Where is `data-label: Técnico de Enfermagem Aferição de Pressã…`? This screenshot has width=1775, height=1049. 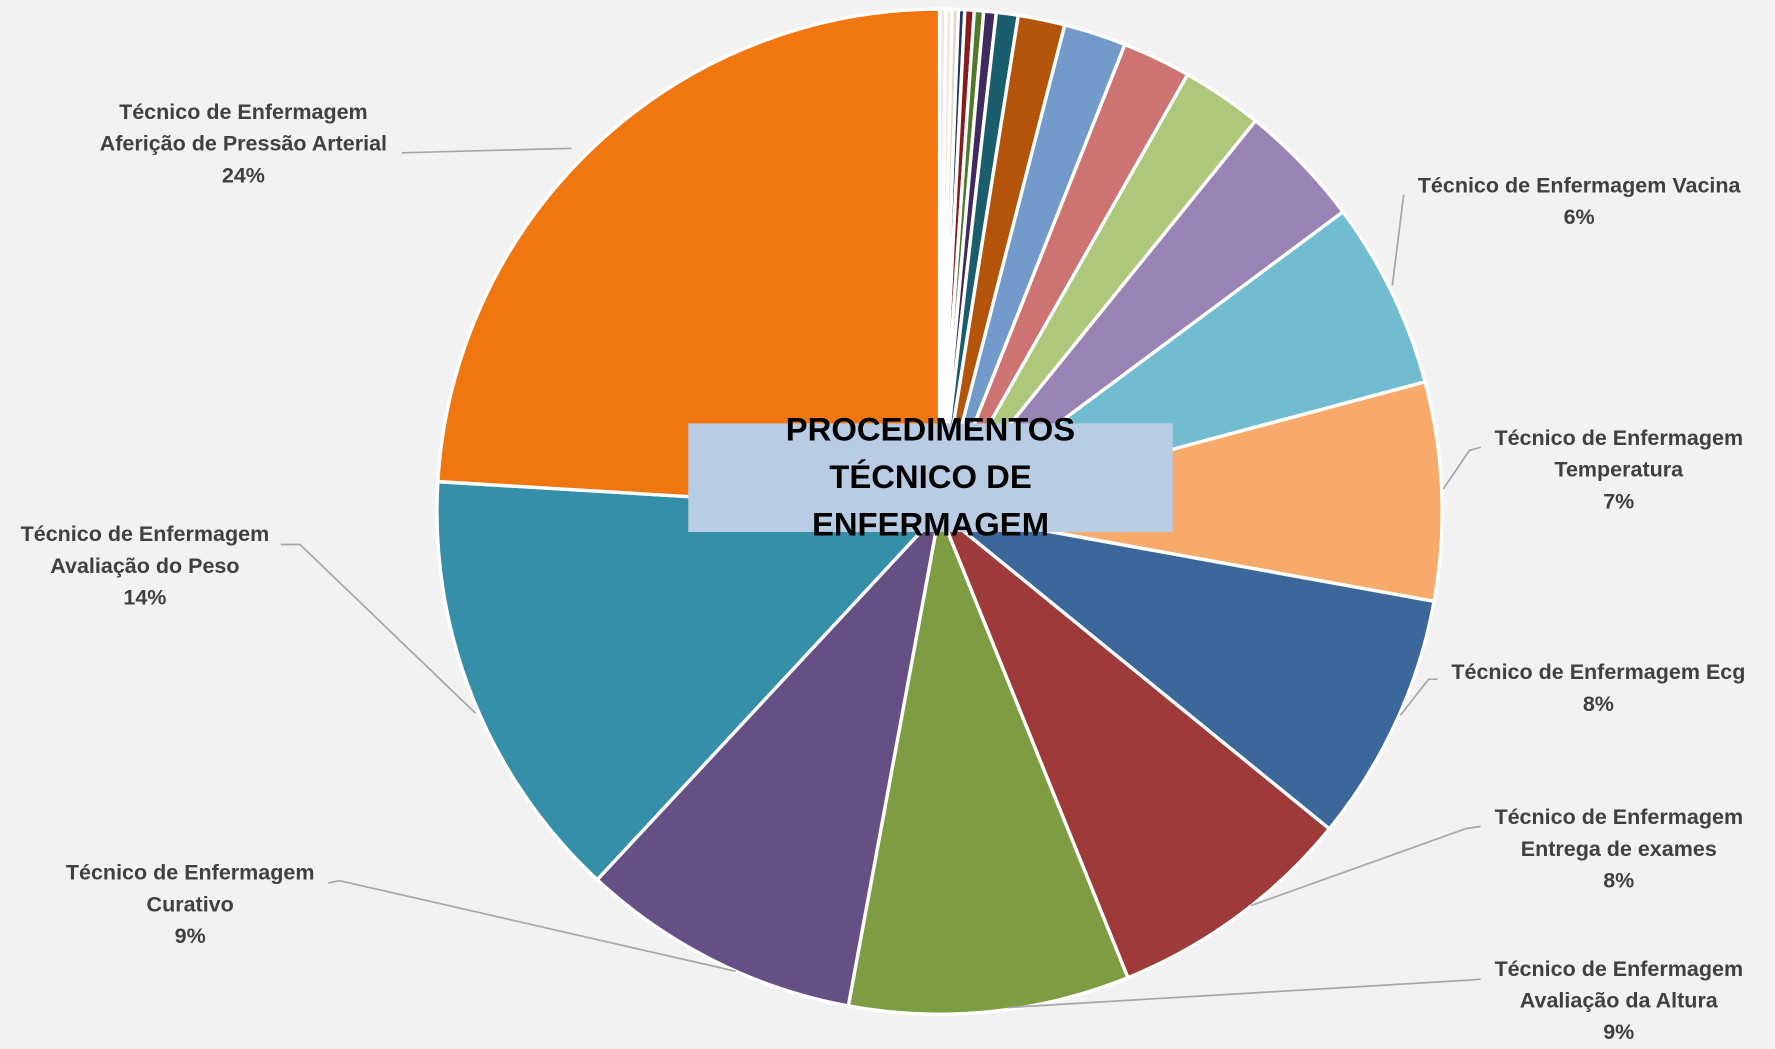 data-label: Técnico de Enfermagem Aferição de Pressã… is located at coordinates (244, 144).